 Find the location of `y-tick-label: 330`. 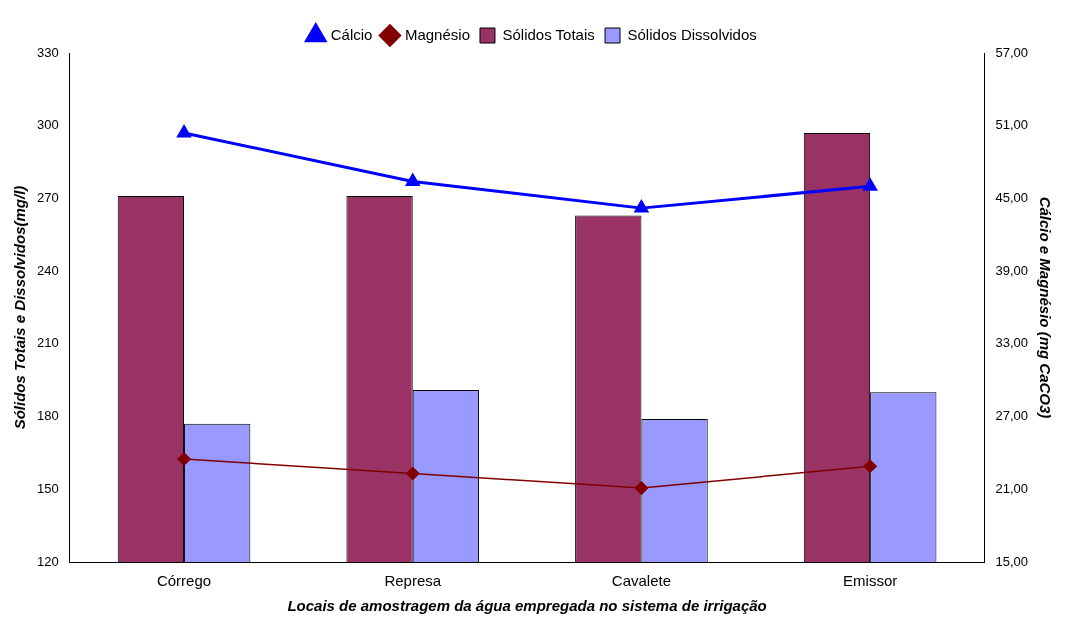

y-tick-label: 330 is located at coordinates (47, 52).